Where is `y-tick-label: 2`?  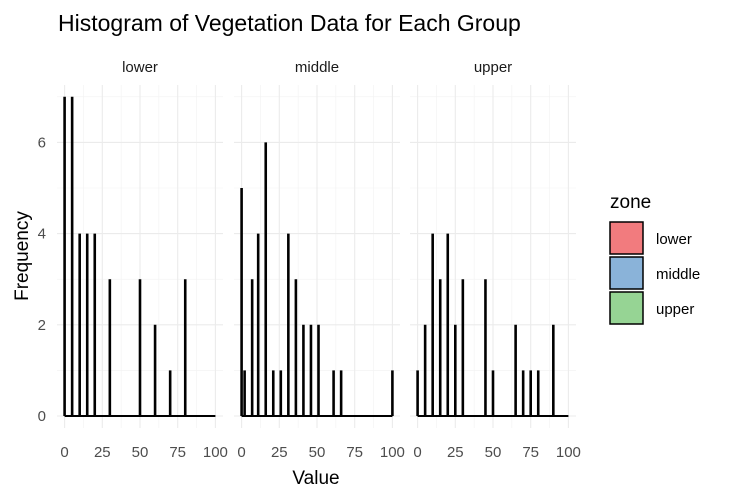 y-tick-label: 2 is located at coordinates (42, 325).